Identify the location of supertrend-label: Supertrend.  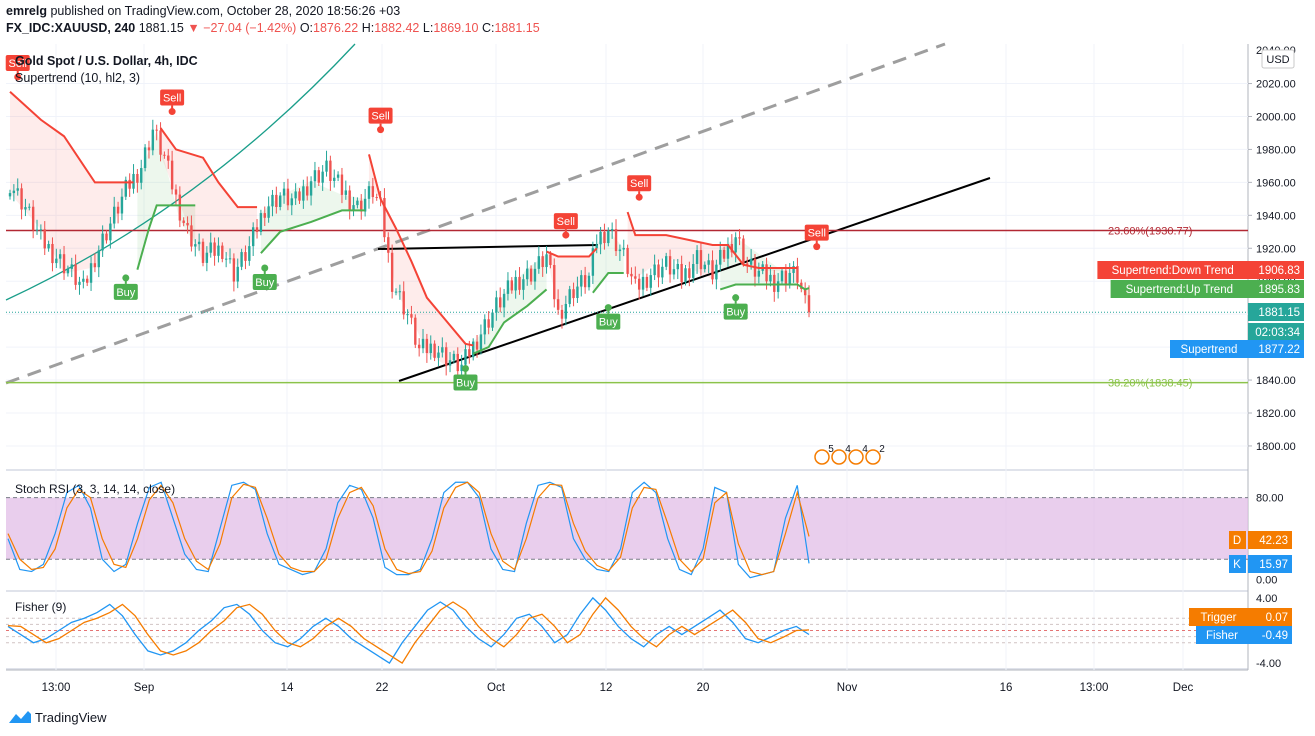
(1209, 350).